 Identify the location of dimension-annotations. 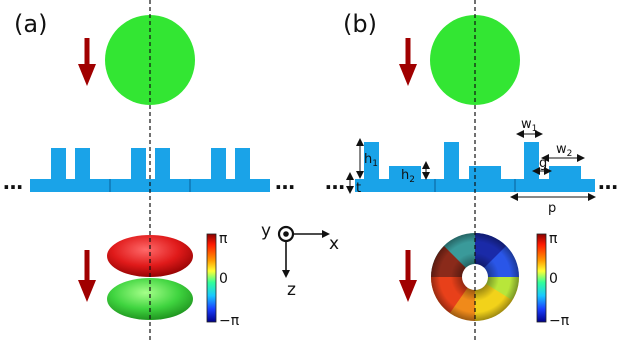
(471, 165).